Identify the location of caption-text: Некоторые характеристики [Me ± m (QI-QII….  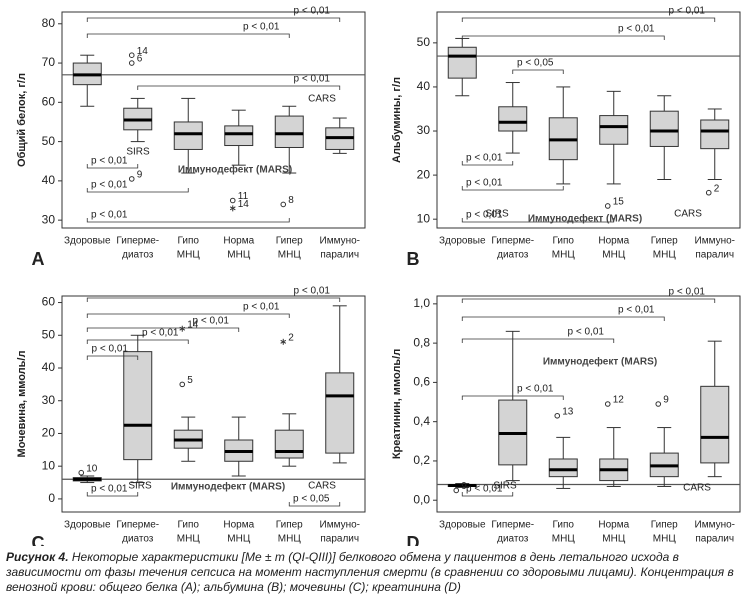
(370, 572).